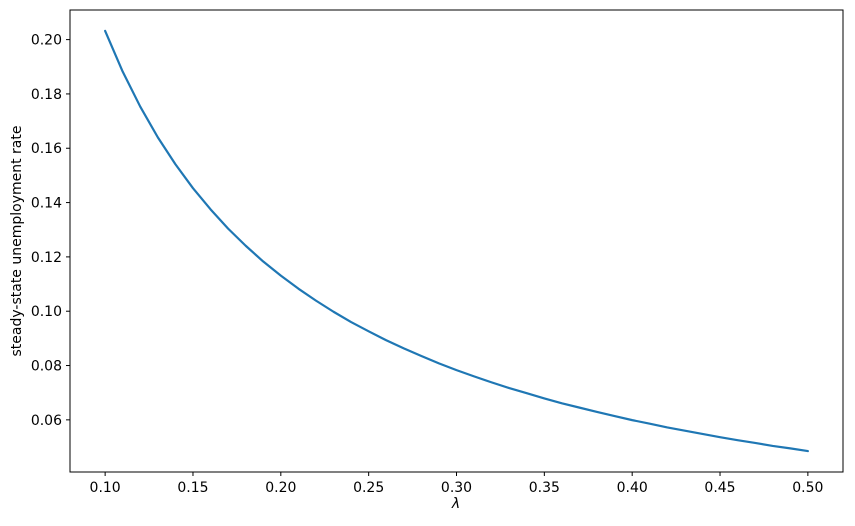  I want to click on x-axis-label: λ, so click(456, 504).